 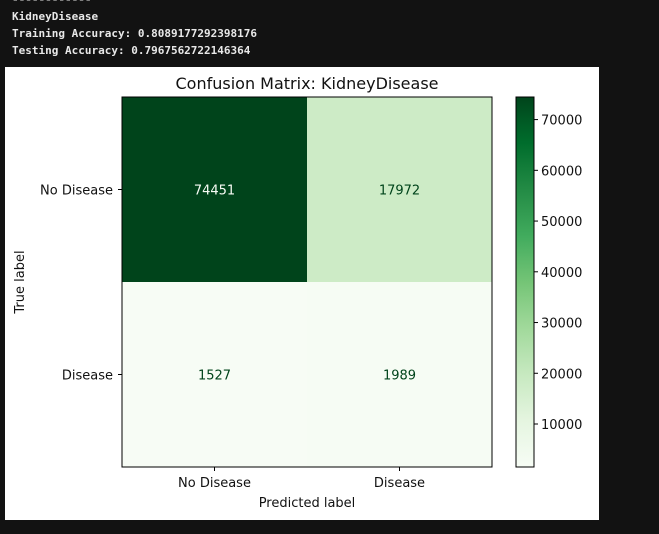 I want to click on chart-title: Confusion Matrix: KidneyDisease, so click(x=307, y=83).